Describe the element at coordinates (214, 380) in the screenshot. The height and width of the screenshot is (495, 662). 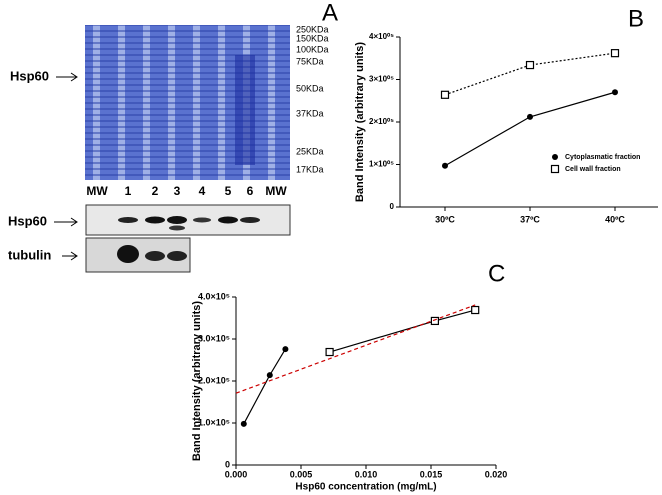
I see `y-tick-label: 2.0×10⁵` at that location.